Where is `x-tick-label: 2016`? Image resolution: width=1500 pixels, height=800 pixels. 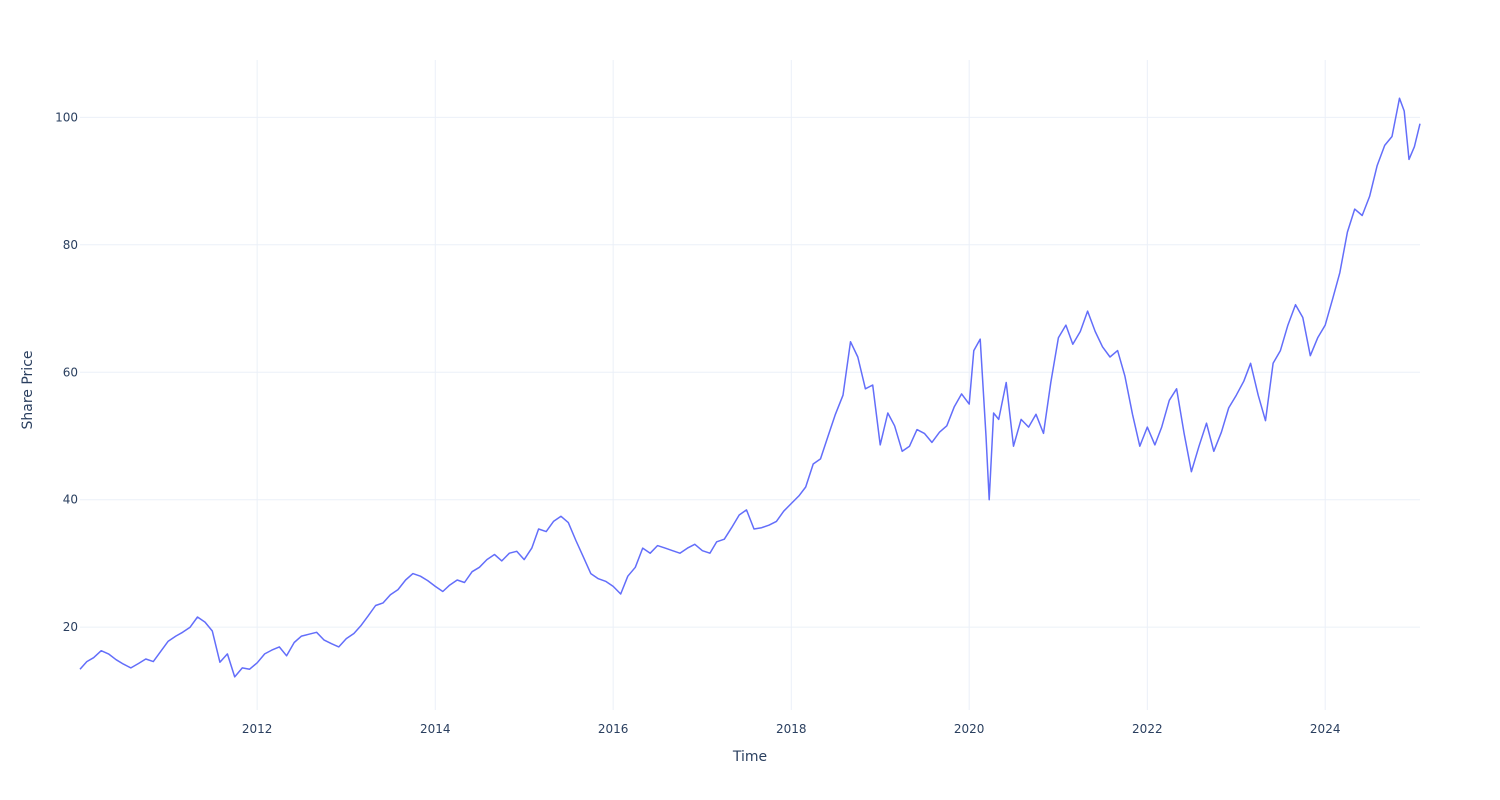 x-tick-label: 2016 is located at coordinates (613, 729).